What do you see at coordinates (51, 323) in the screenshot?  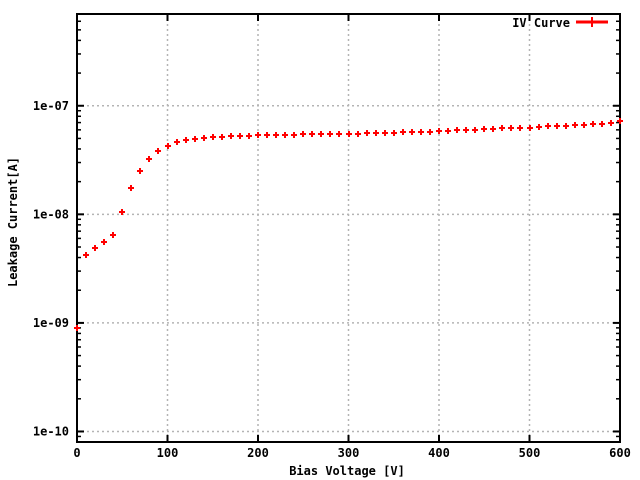 I see `y-tick-label: 1e-09` at bounding box center [51, 323].